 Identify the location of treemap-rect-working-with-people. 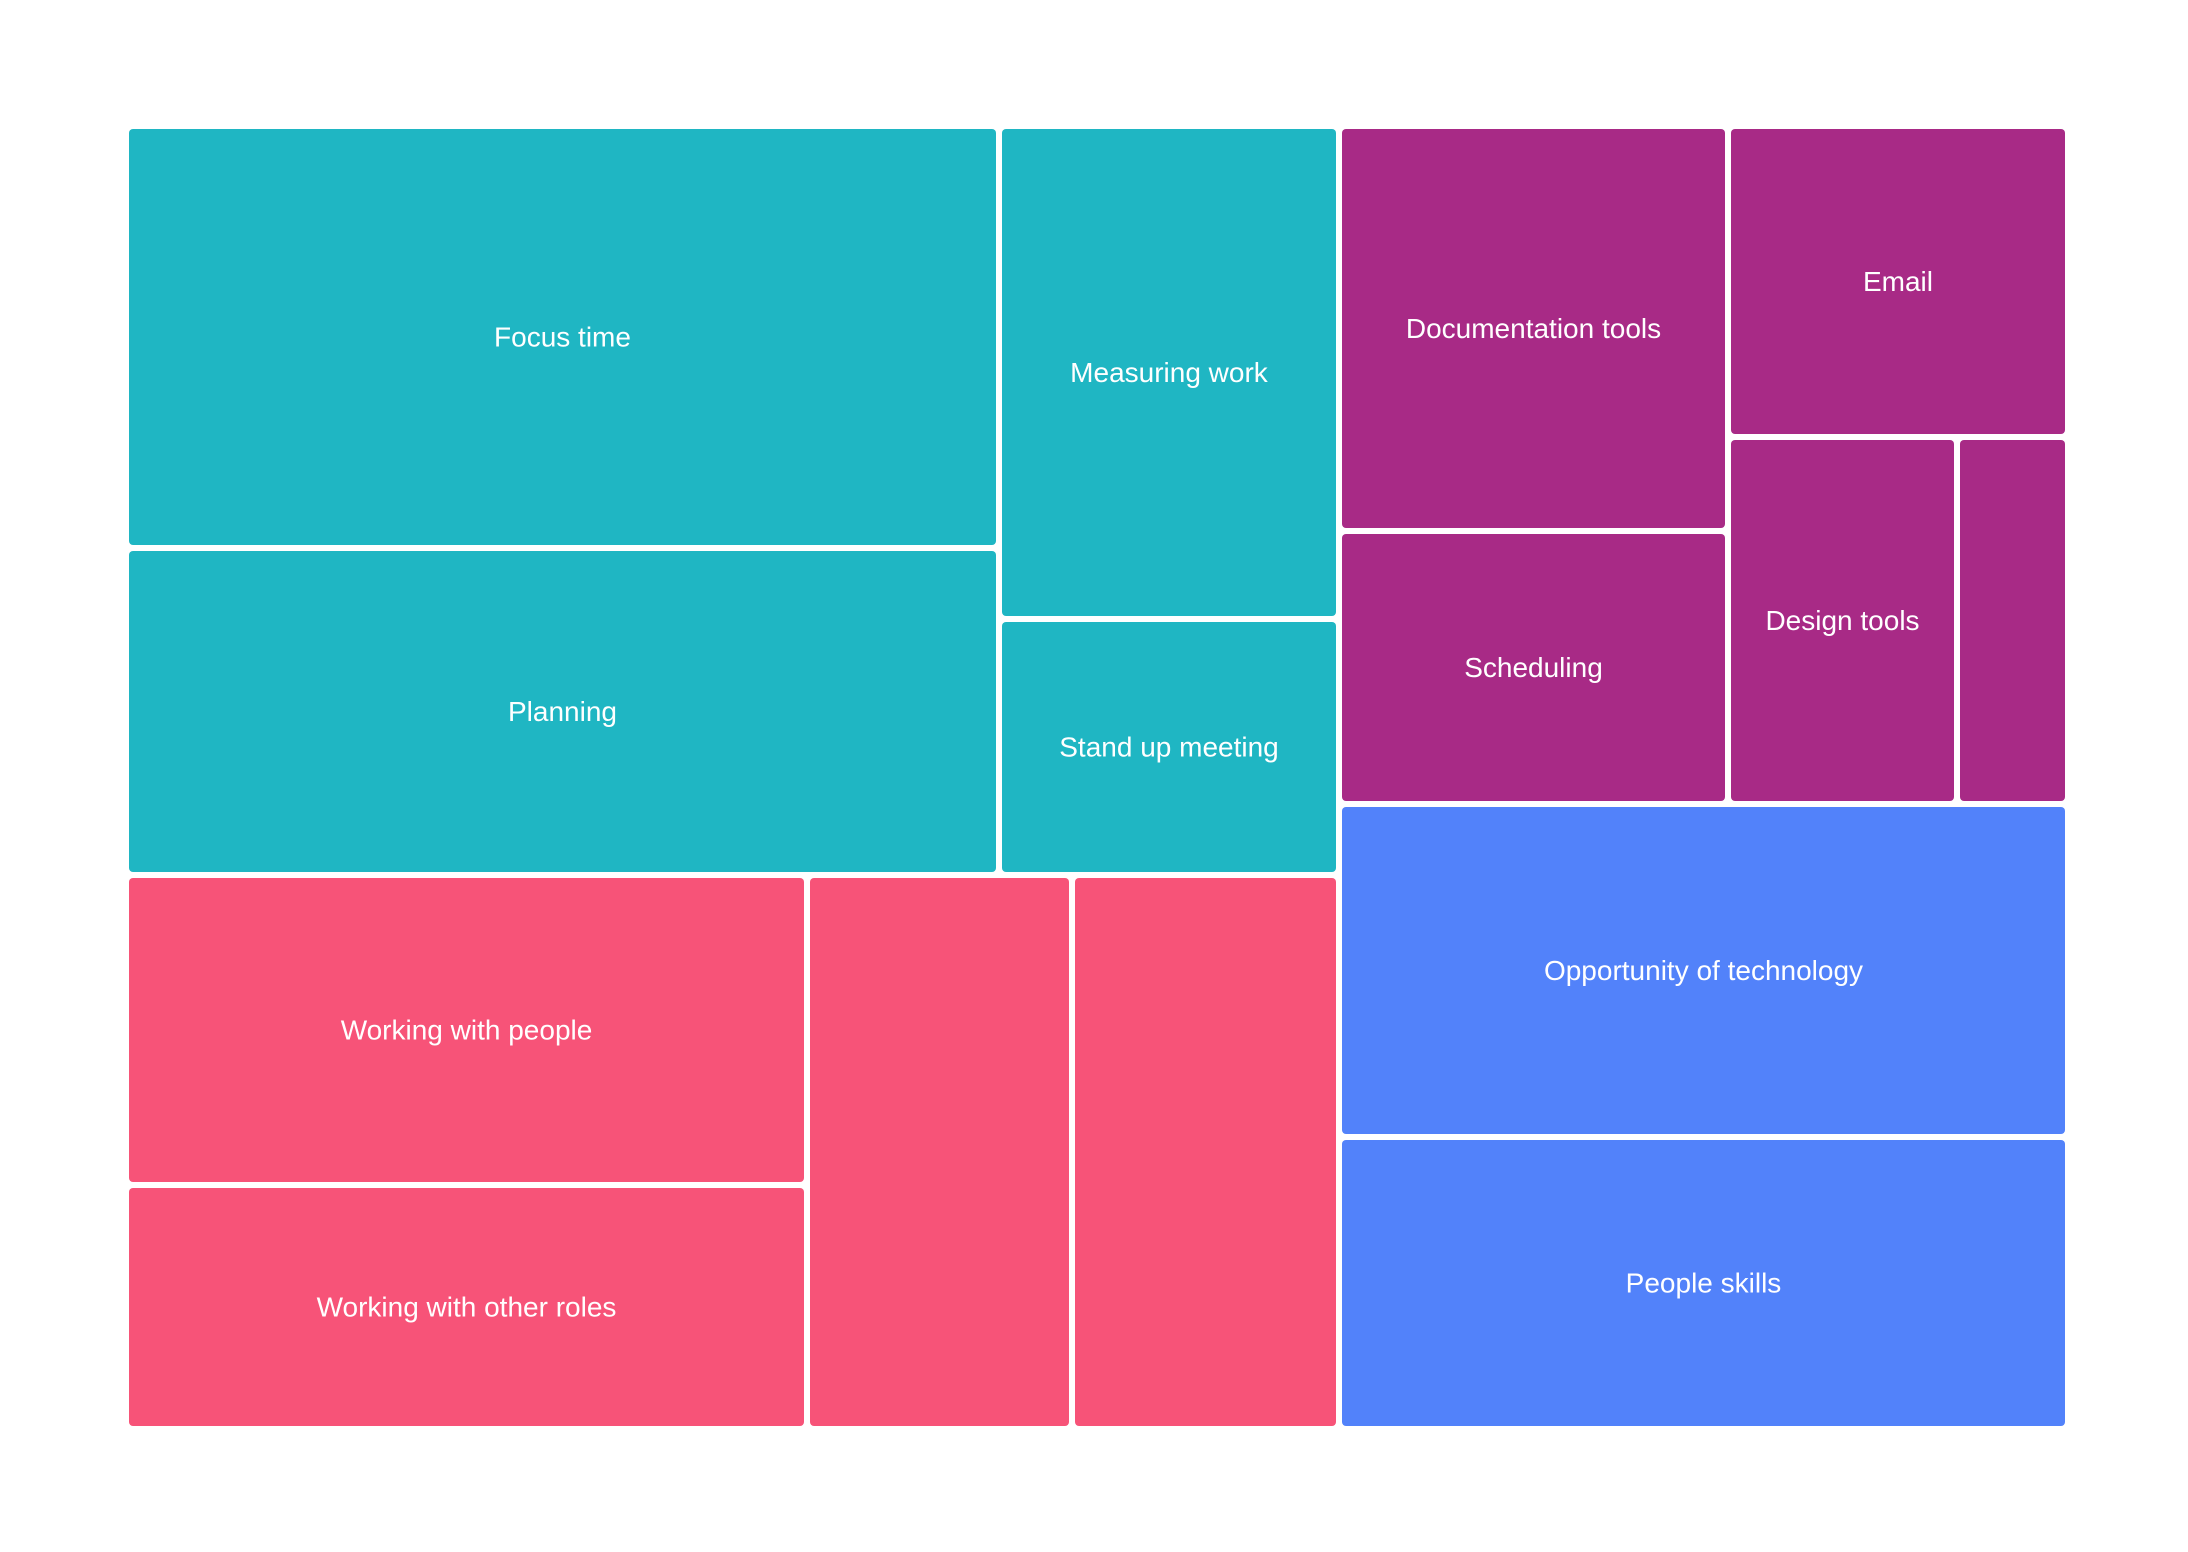
(466, 1030).